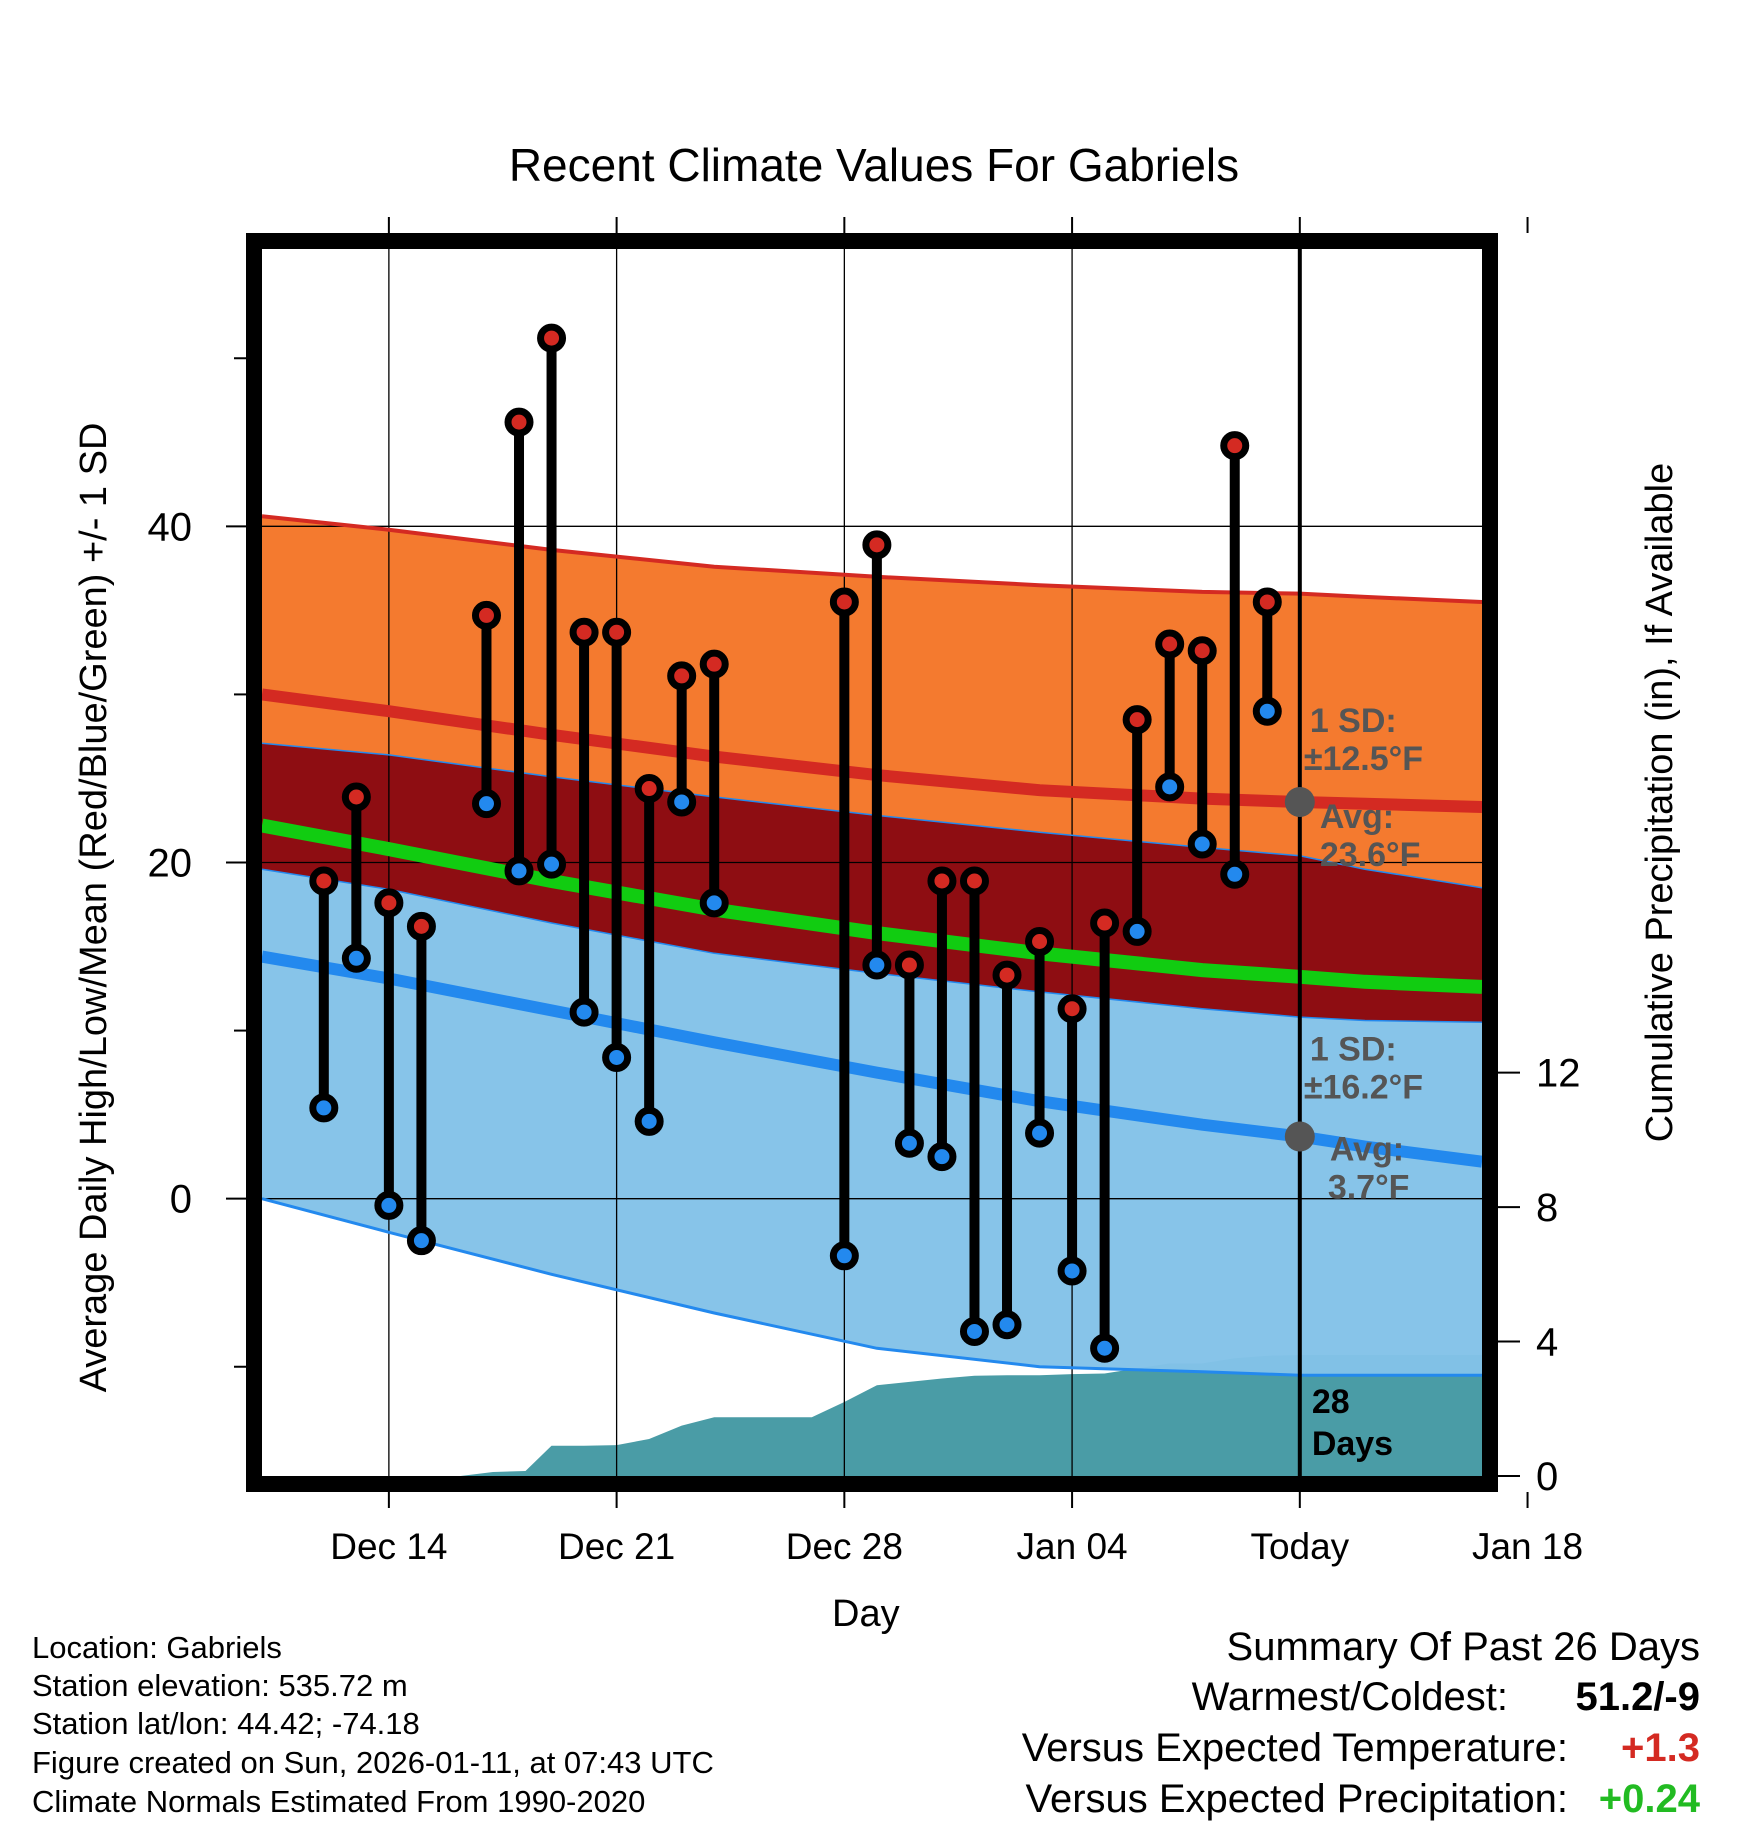 This screenshot has height=1828, width=1748. What do you see at coordinates (1072, 1546) in the screenshot?
I see `x-tick-label: Jan 04` at bounding box center [1072, 1546].